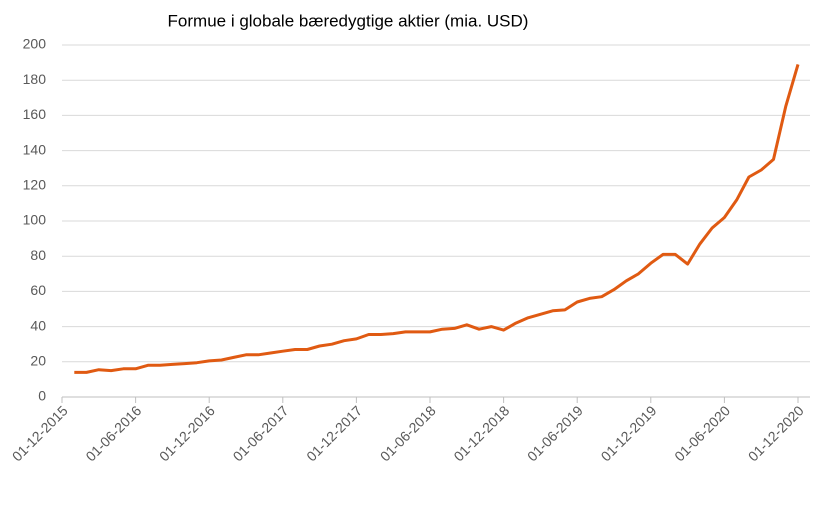  What do you see at coordinates (38, 290) in the screenshot?
I see `y-tick-label: 60` at bounding box center [38, 290].